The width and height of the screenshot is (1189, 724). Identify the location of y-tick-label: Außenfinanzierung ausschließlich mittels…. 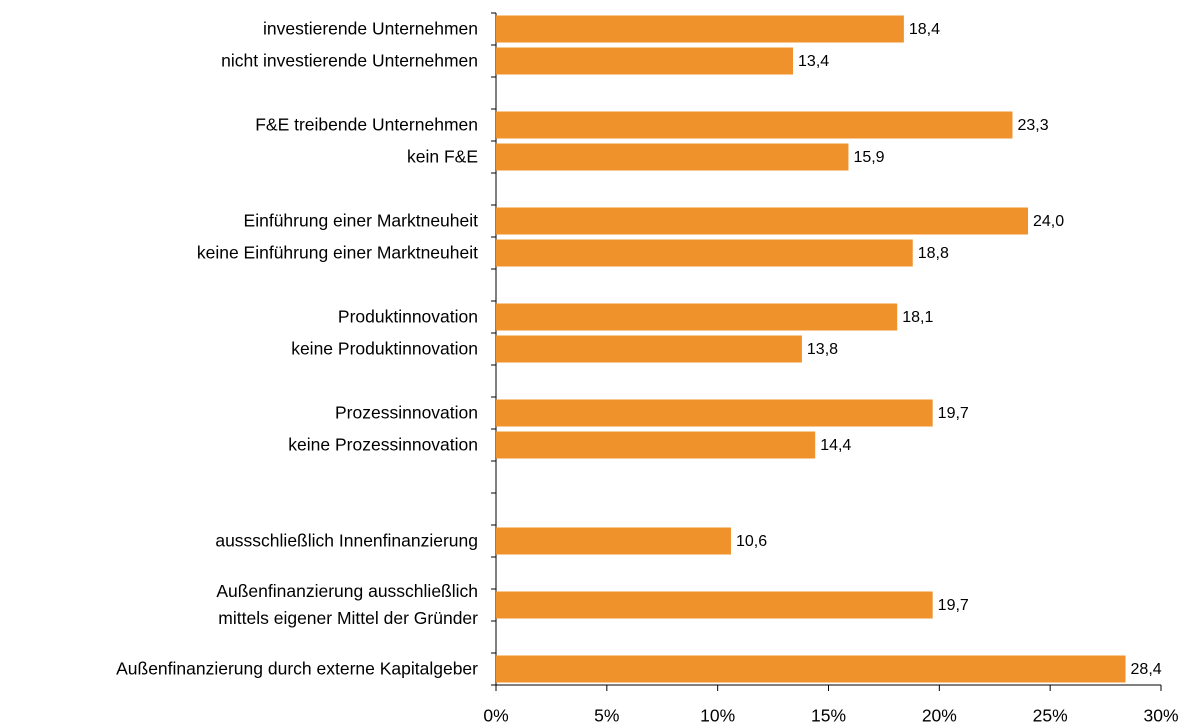
(347, 604).